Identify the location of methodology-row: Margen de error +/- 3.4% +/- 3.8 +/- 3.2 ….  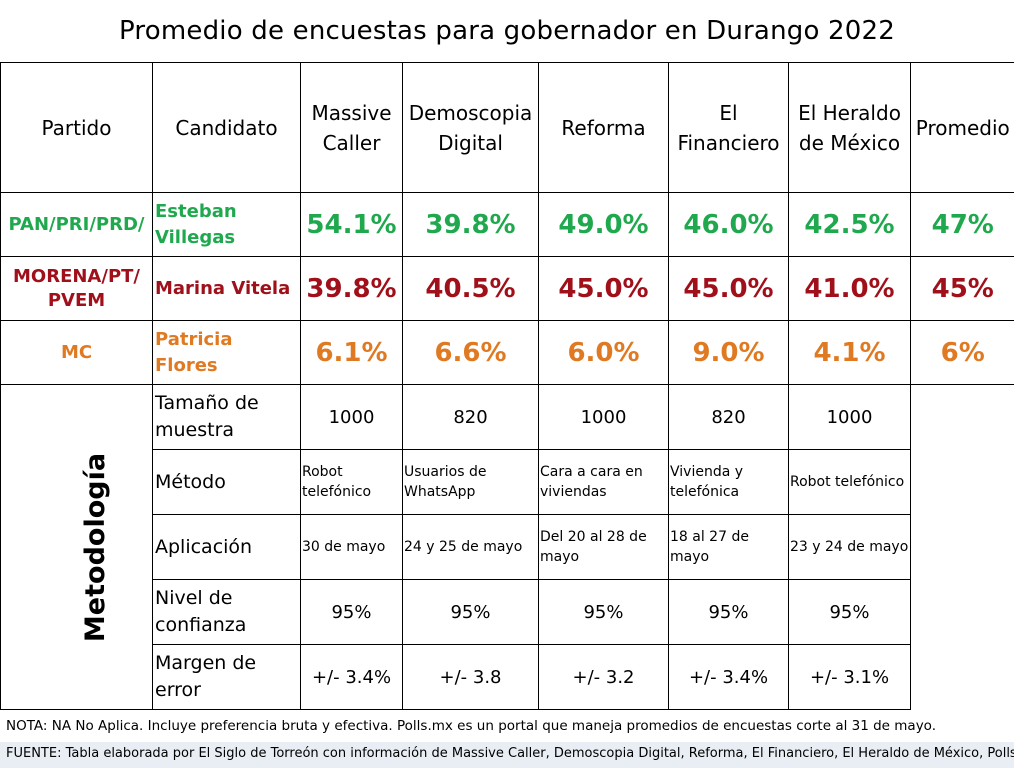
(507, 677).